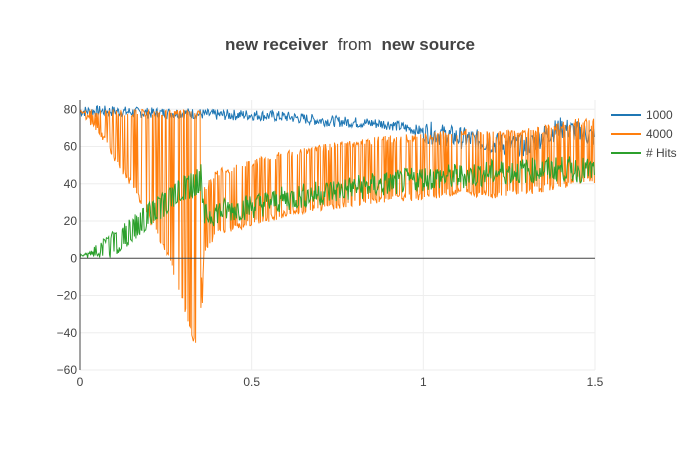 The height and width of the screenshot is (450, 700). I want to click on chart-title: new receiver from new source, so click(350, 44).